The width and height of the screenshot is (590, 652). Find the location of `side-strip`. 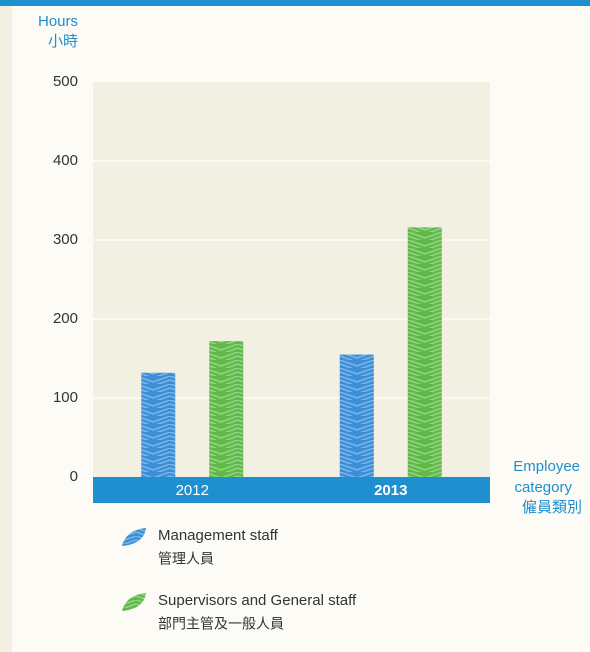

side-strip is located at coordinates (6, 326).